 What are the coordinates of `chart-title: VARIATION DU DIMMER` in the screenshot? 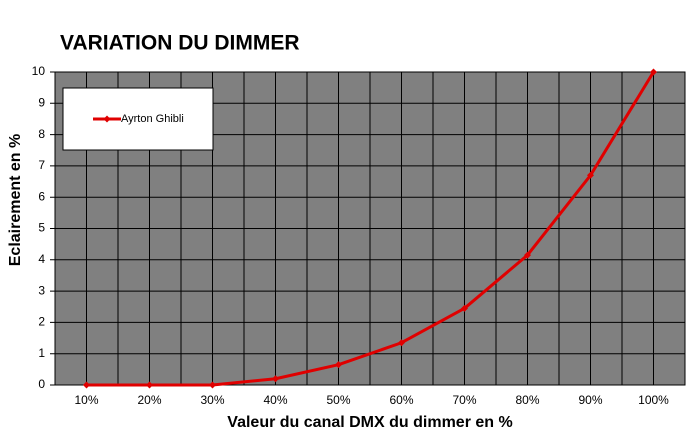 It's located at (180, 43).